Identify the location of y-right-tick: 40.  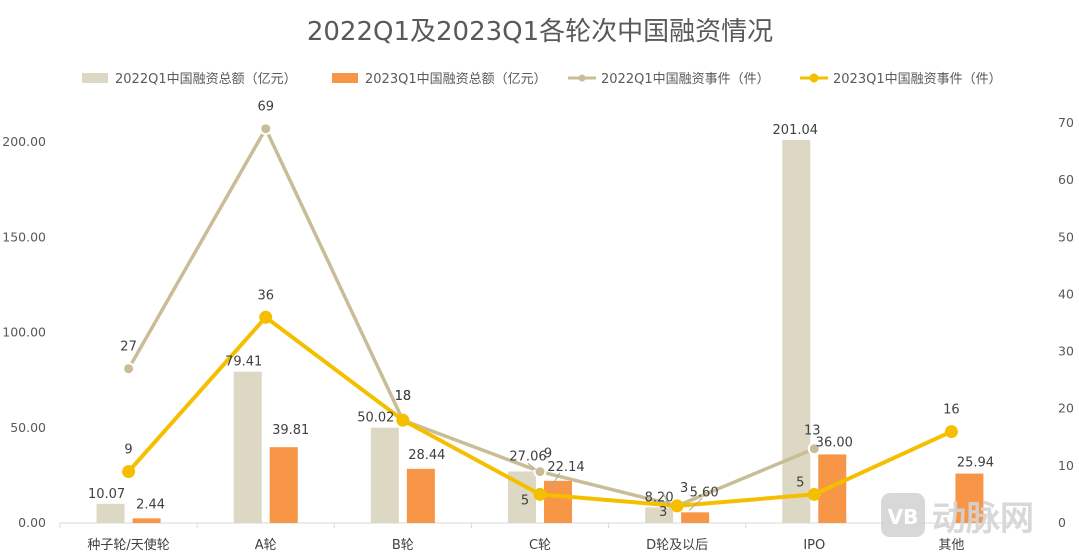
(1066, 293).